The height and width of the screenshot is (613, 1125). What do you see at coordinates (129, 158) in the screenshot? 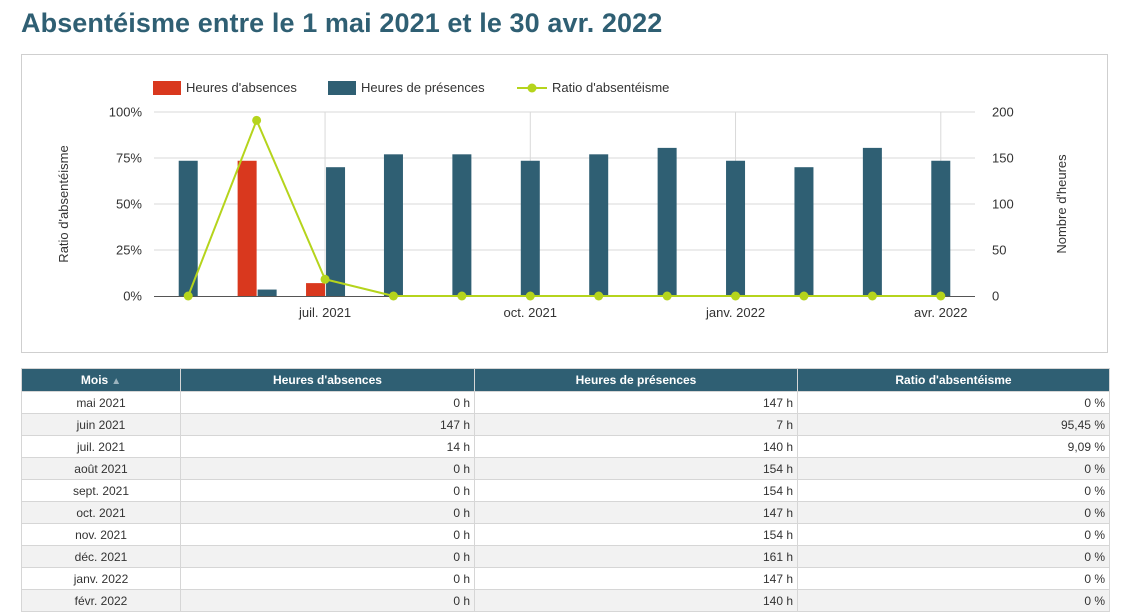
I see `y-left-tick-label: 75%` at bounding box center [129, 158].